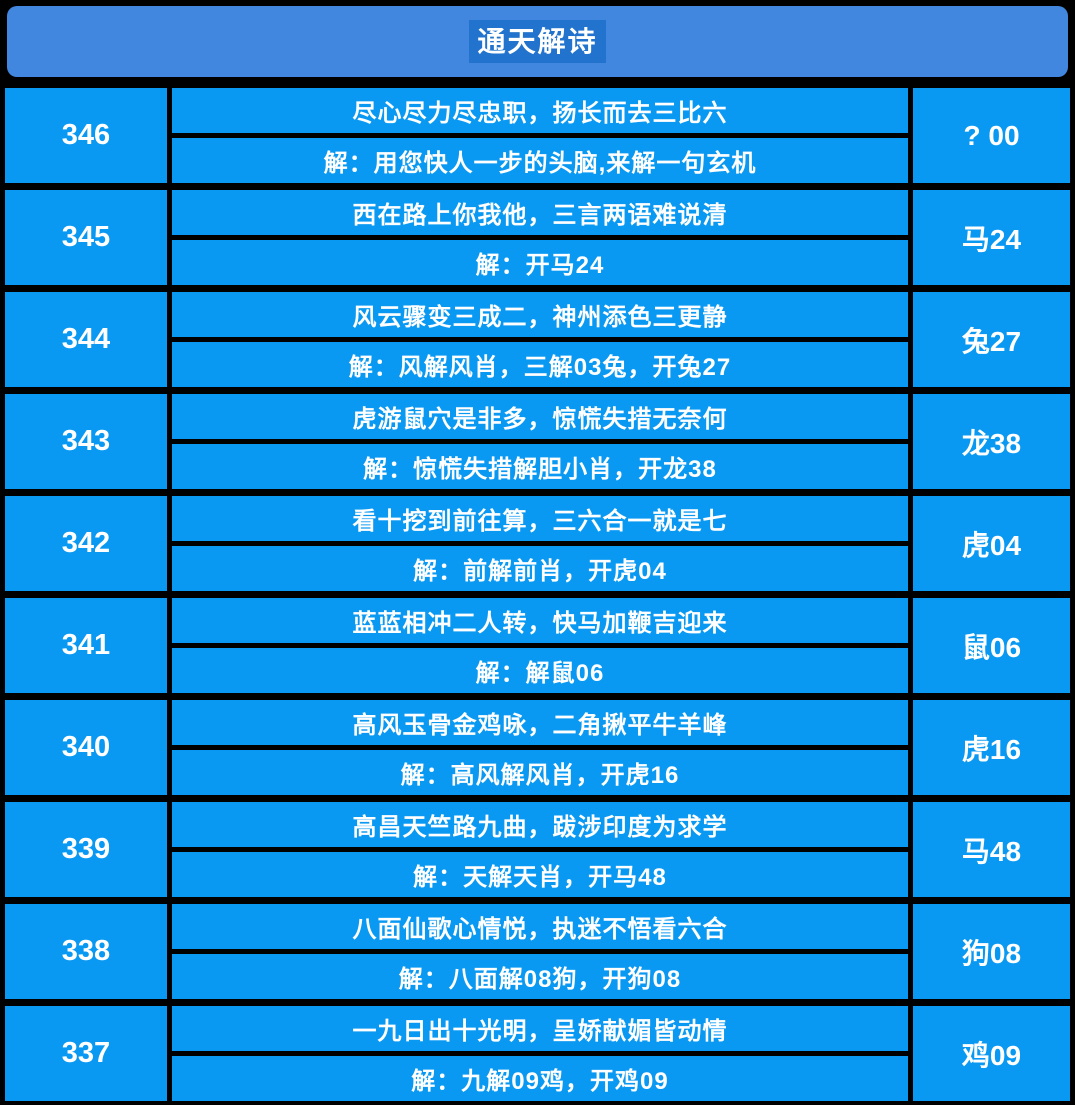 The height and width of the screenshot is (1105, 1075). I want to click on table-row: 342 看十挖到前往算，三六合一就是七 解：前解前肖，开虎04 虎04, so click(537, 543).